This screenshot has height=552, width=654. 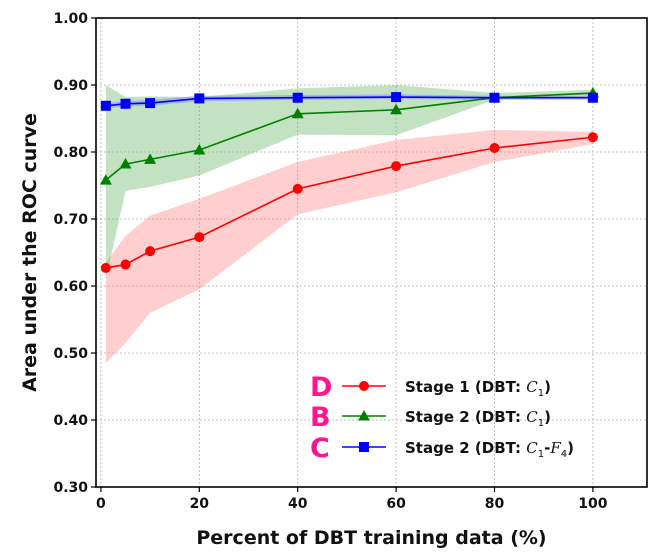 What do you see at coordinates (70, 488) in the screenshot?
I see `y-tick-label: 0.30` at bounding box center [70, 488].